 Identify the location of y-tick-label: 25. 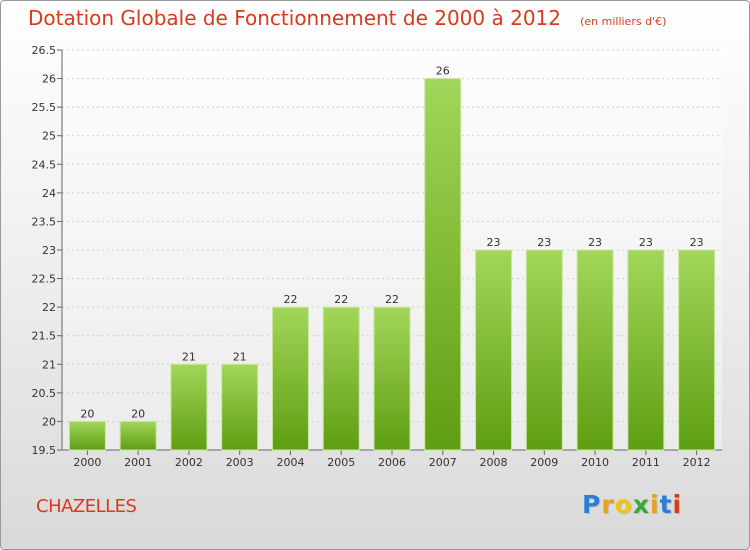
(49, 136).